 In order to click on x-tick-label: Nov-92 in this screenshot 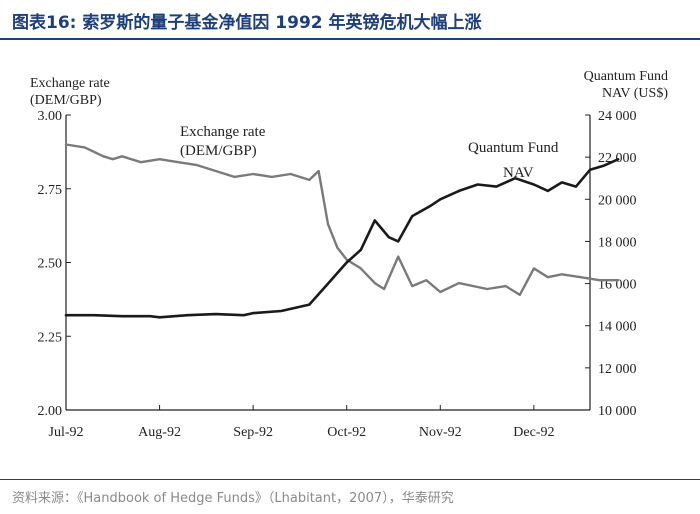, I will do `click(440, 432)`.